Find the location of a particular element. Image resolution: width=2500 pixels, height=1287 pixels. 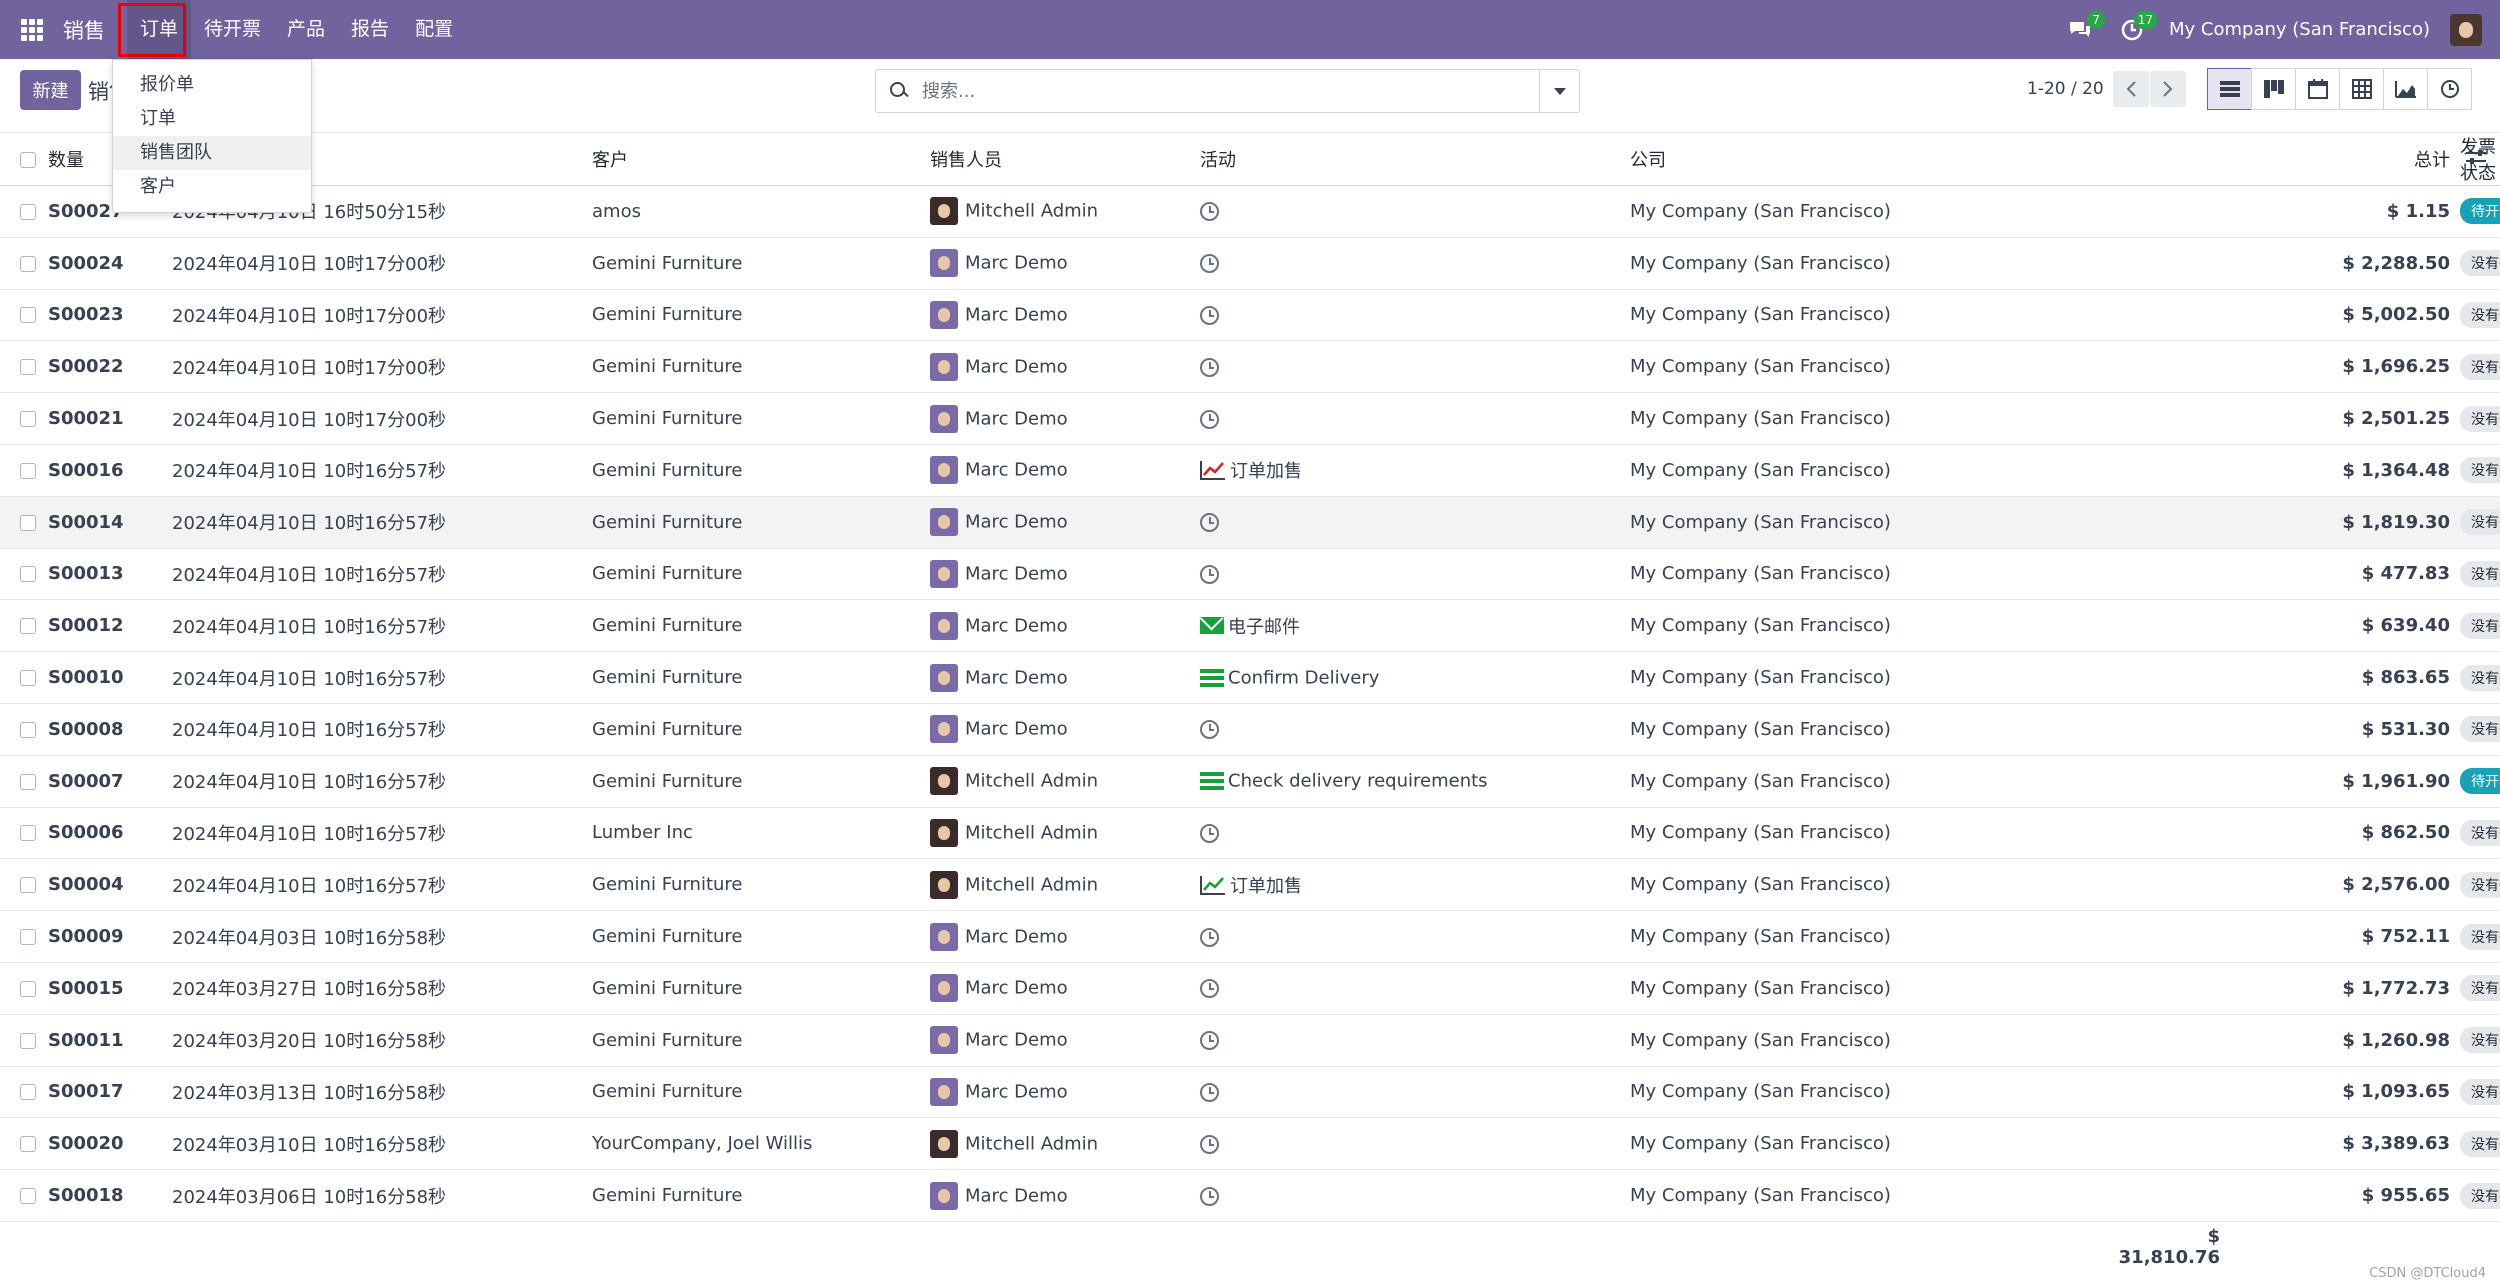

order-number: S00014 is located at coordinates (110, 522).